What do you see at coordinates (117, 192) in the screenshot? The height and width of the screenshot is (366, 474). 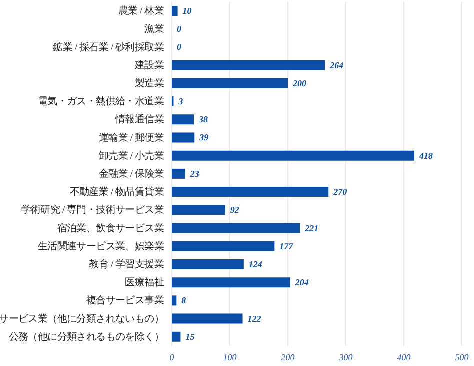 I see `y-tick-label: 不動産業 / 物品賃貸業` at bounding box center [117, 192].